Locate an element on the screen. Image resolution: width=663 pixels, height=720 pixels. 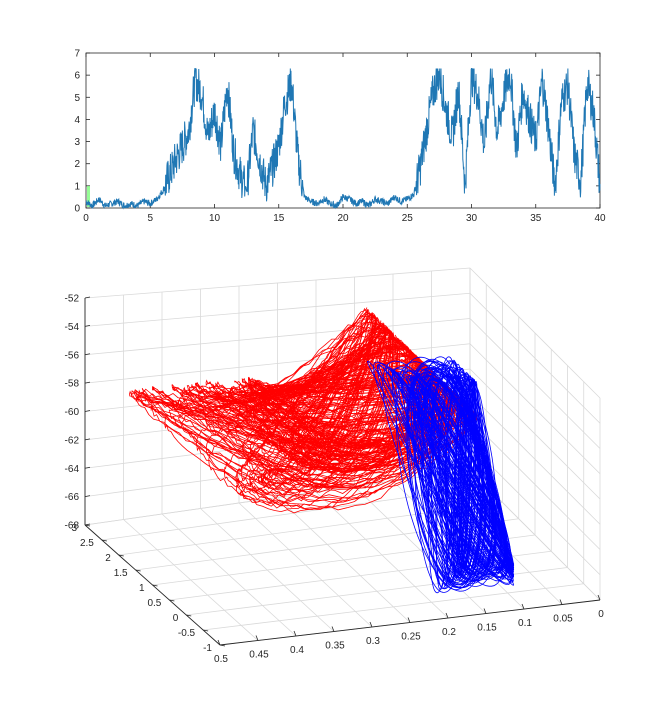
z-tick-labels: -52 -54 -56 -58 -60 -62 -64 -66 -68 is located at coordinates (72, 413).